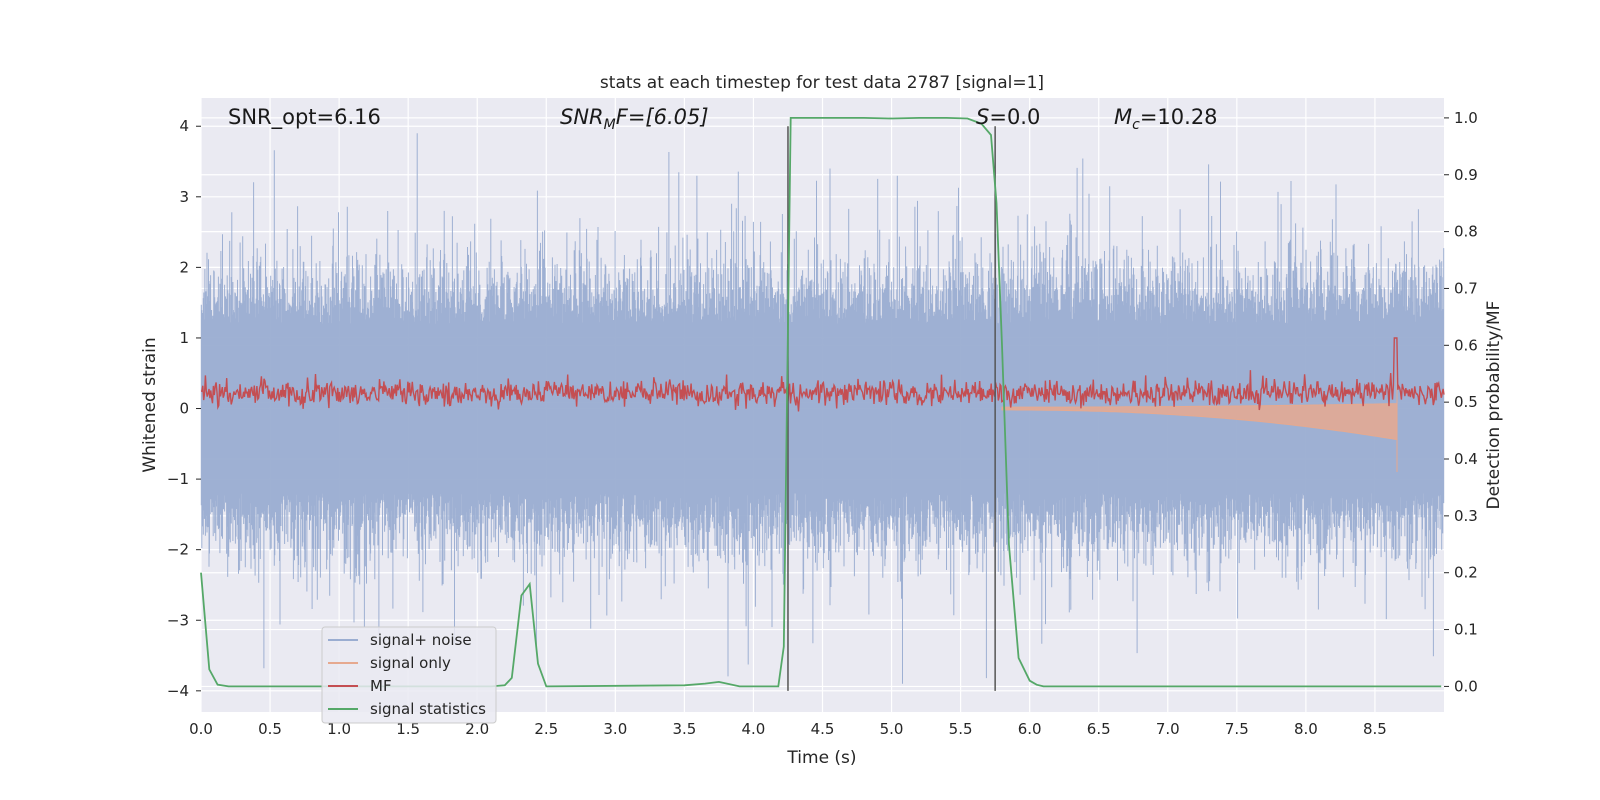 This screenshot has height=800, width=1600. Describe the element at coordinates (381, 686) in the screenshot. I see `legend-label-mf: MF` at that location.